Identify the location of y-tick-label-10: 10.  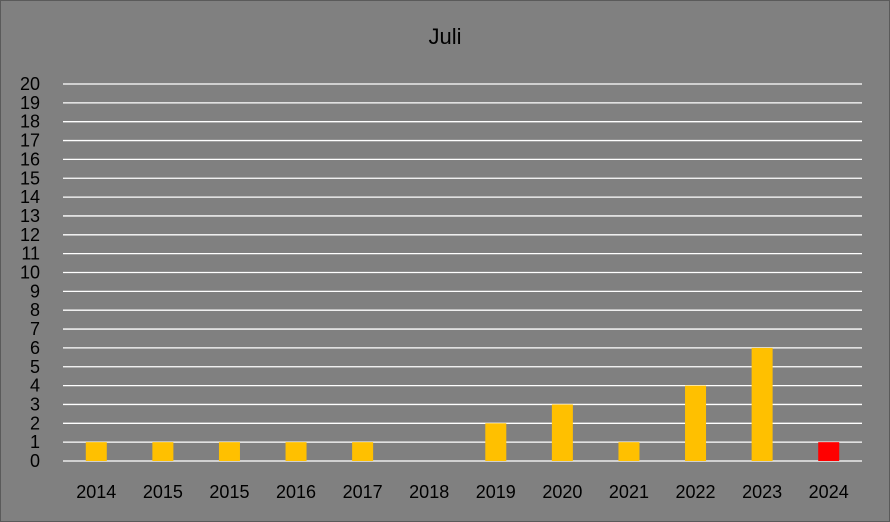
(30, 273).